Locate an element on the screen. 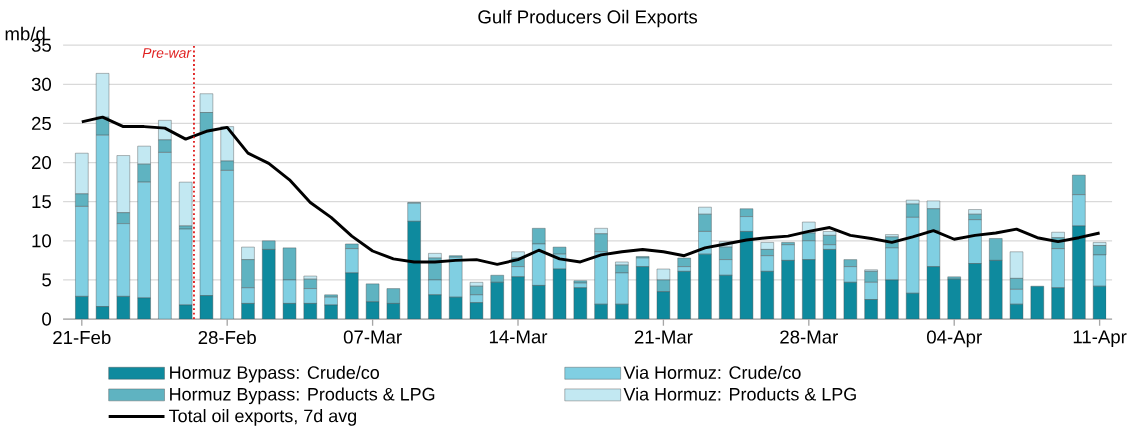  annotation: Pre-war is located at coordinates (167, 53).